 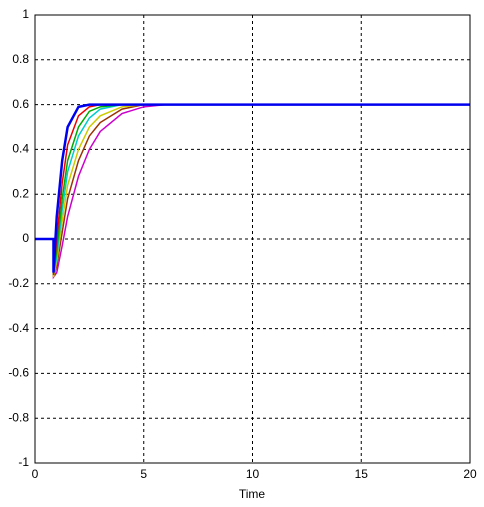 I want to click on y-tick-label: 0.4, so click(x=20, y=149).